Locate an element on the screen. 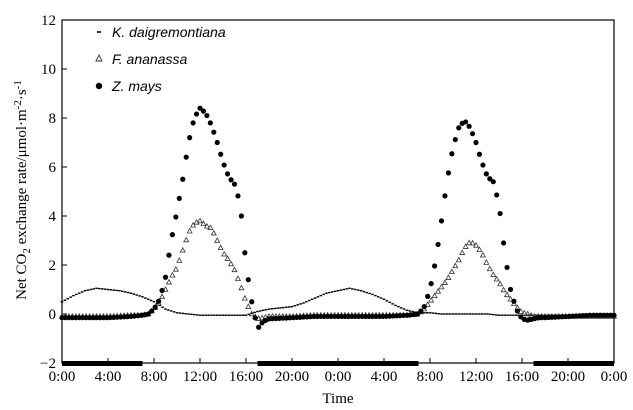  y-tick-label: 8 is located at coordinates (53, 119).